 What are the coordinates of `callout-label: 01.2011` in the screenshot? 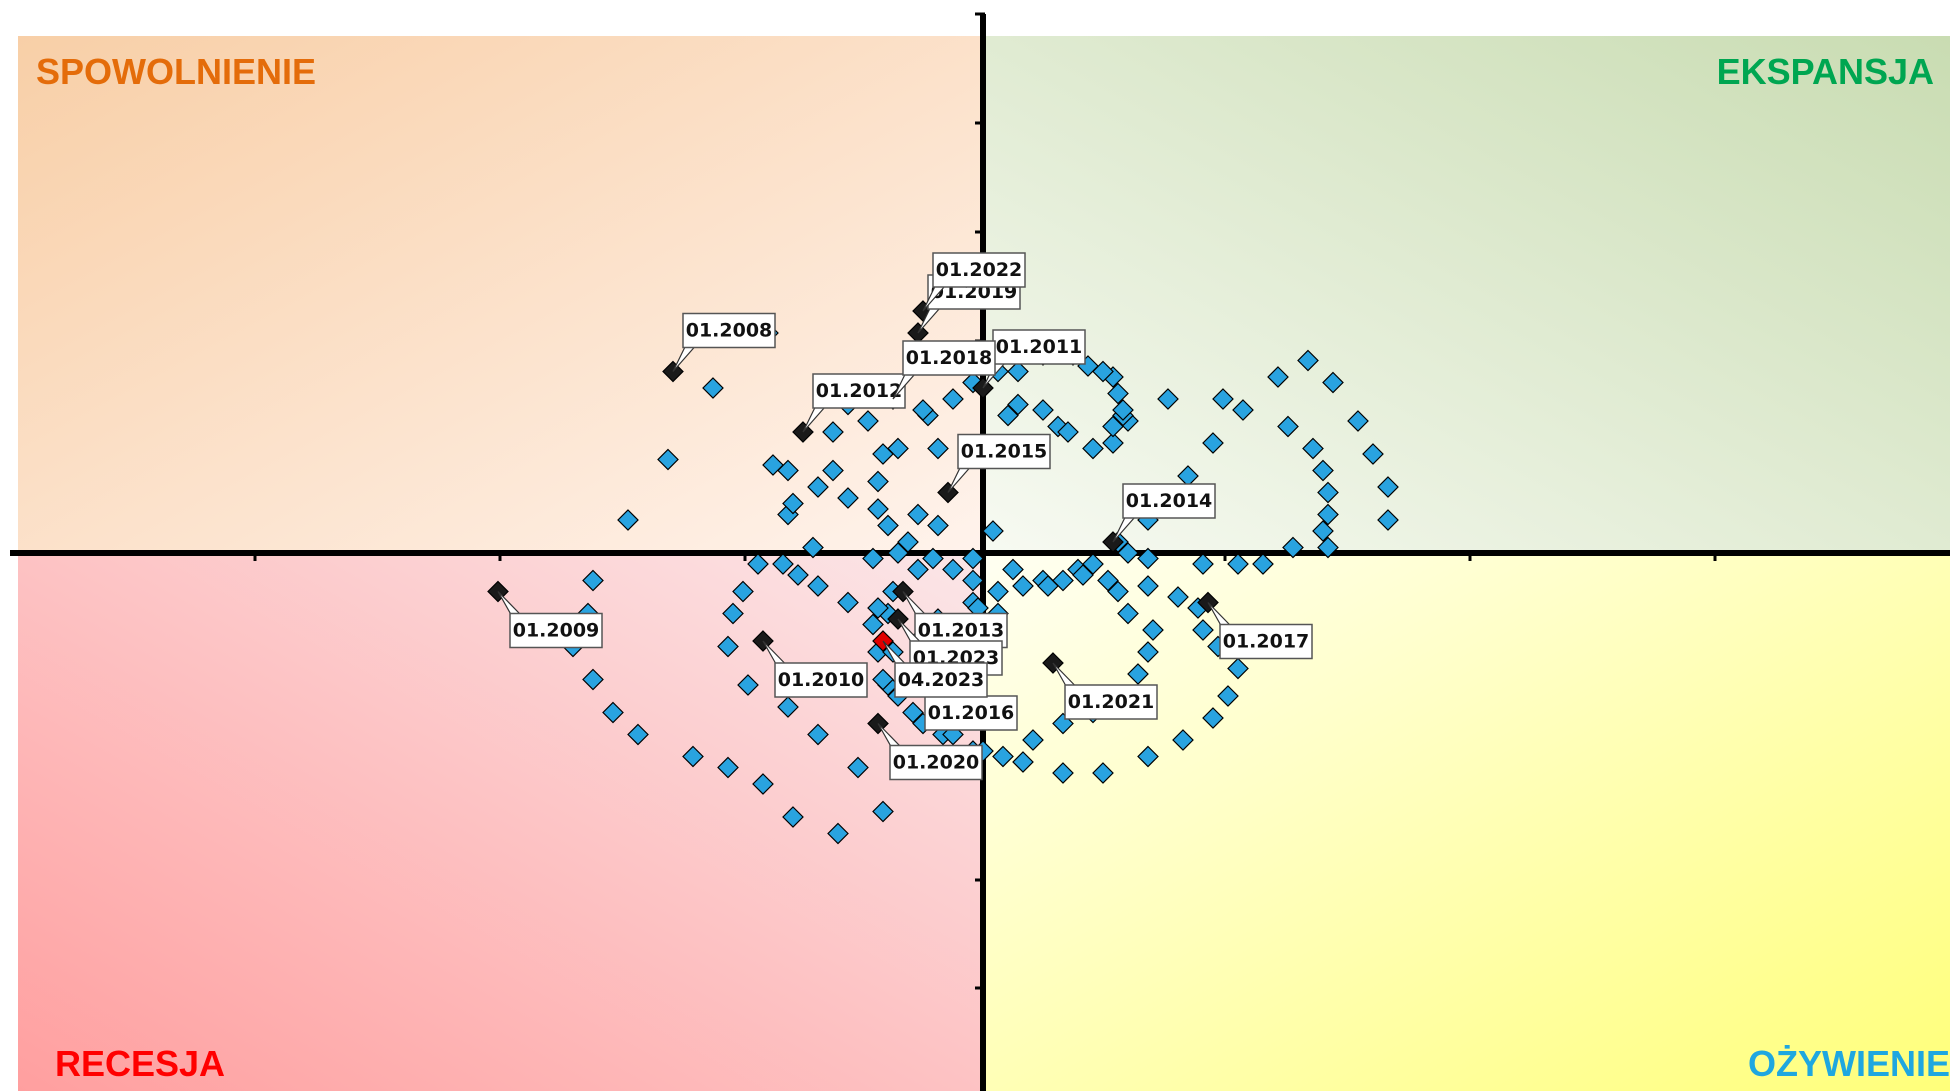 It's located at (1039, 347).